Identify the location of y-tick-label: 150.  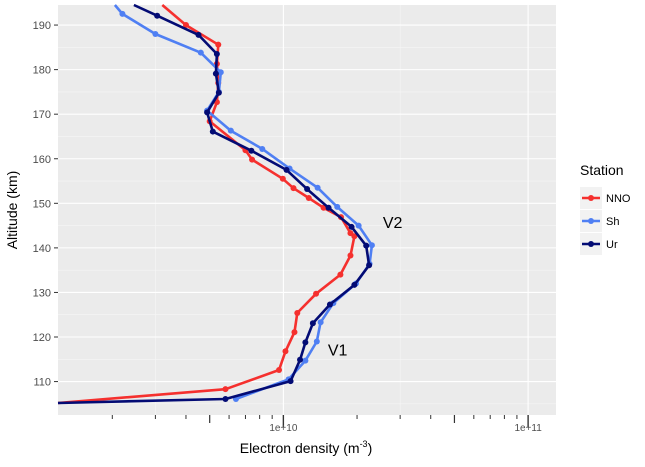
(42, 204).